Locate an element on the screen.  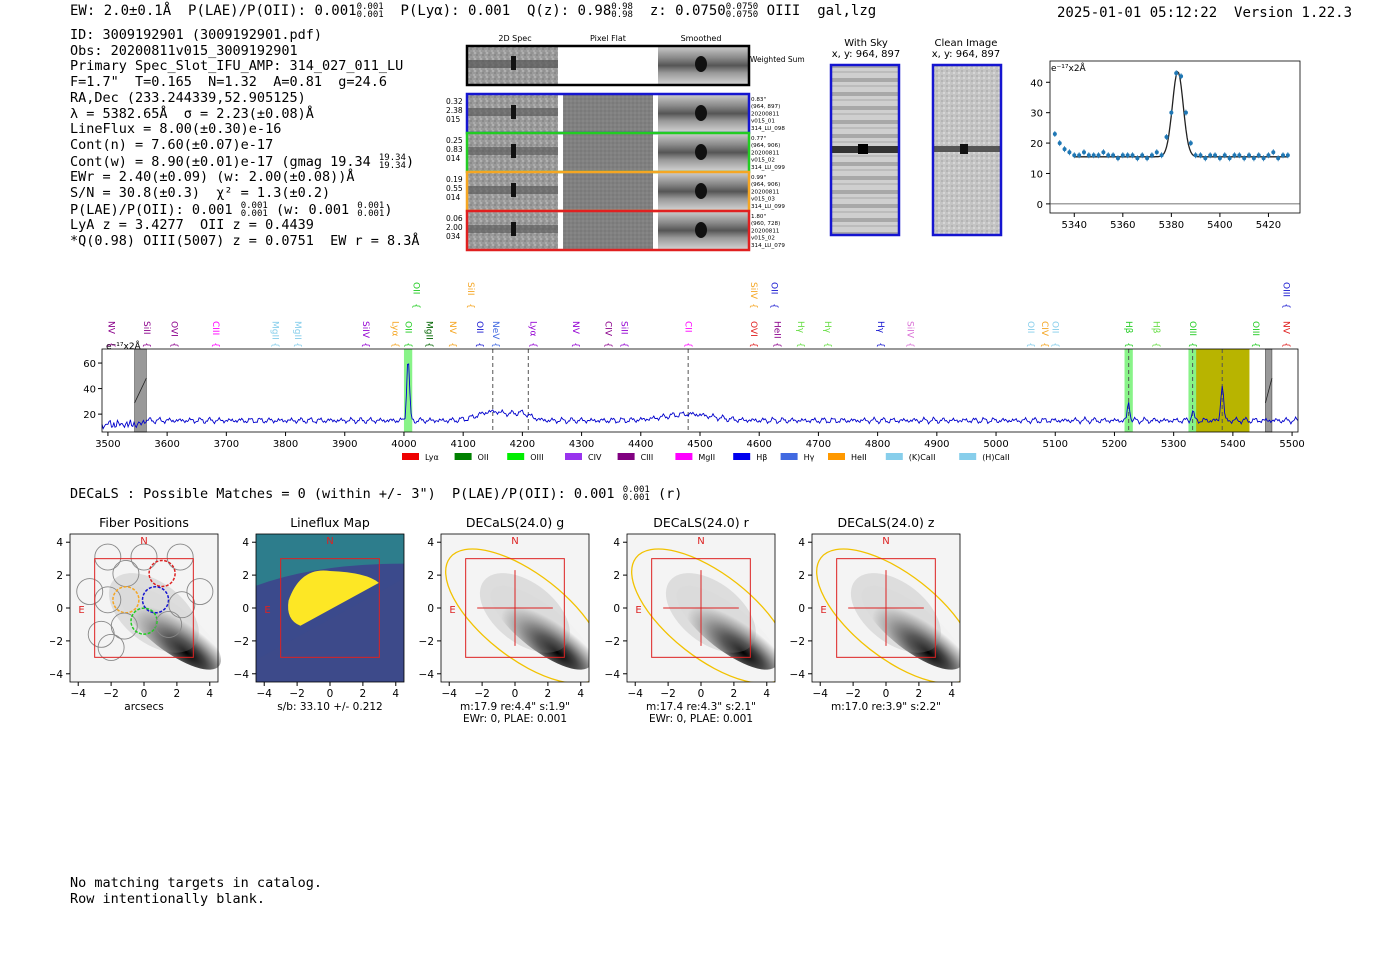
legend-item: CIV is located at coordinates (583, 457).